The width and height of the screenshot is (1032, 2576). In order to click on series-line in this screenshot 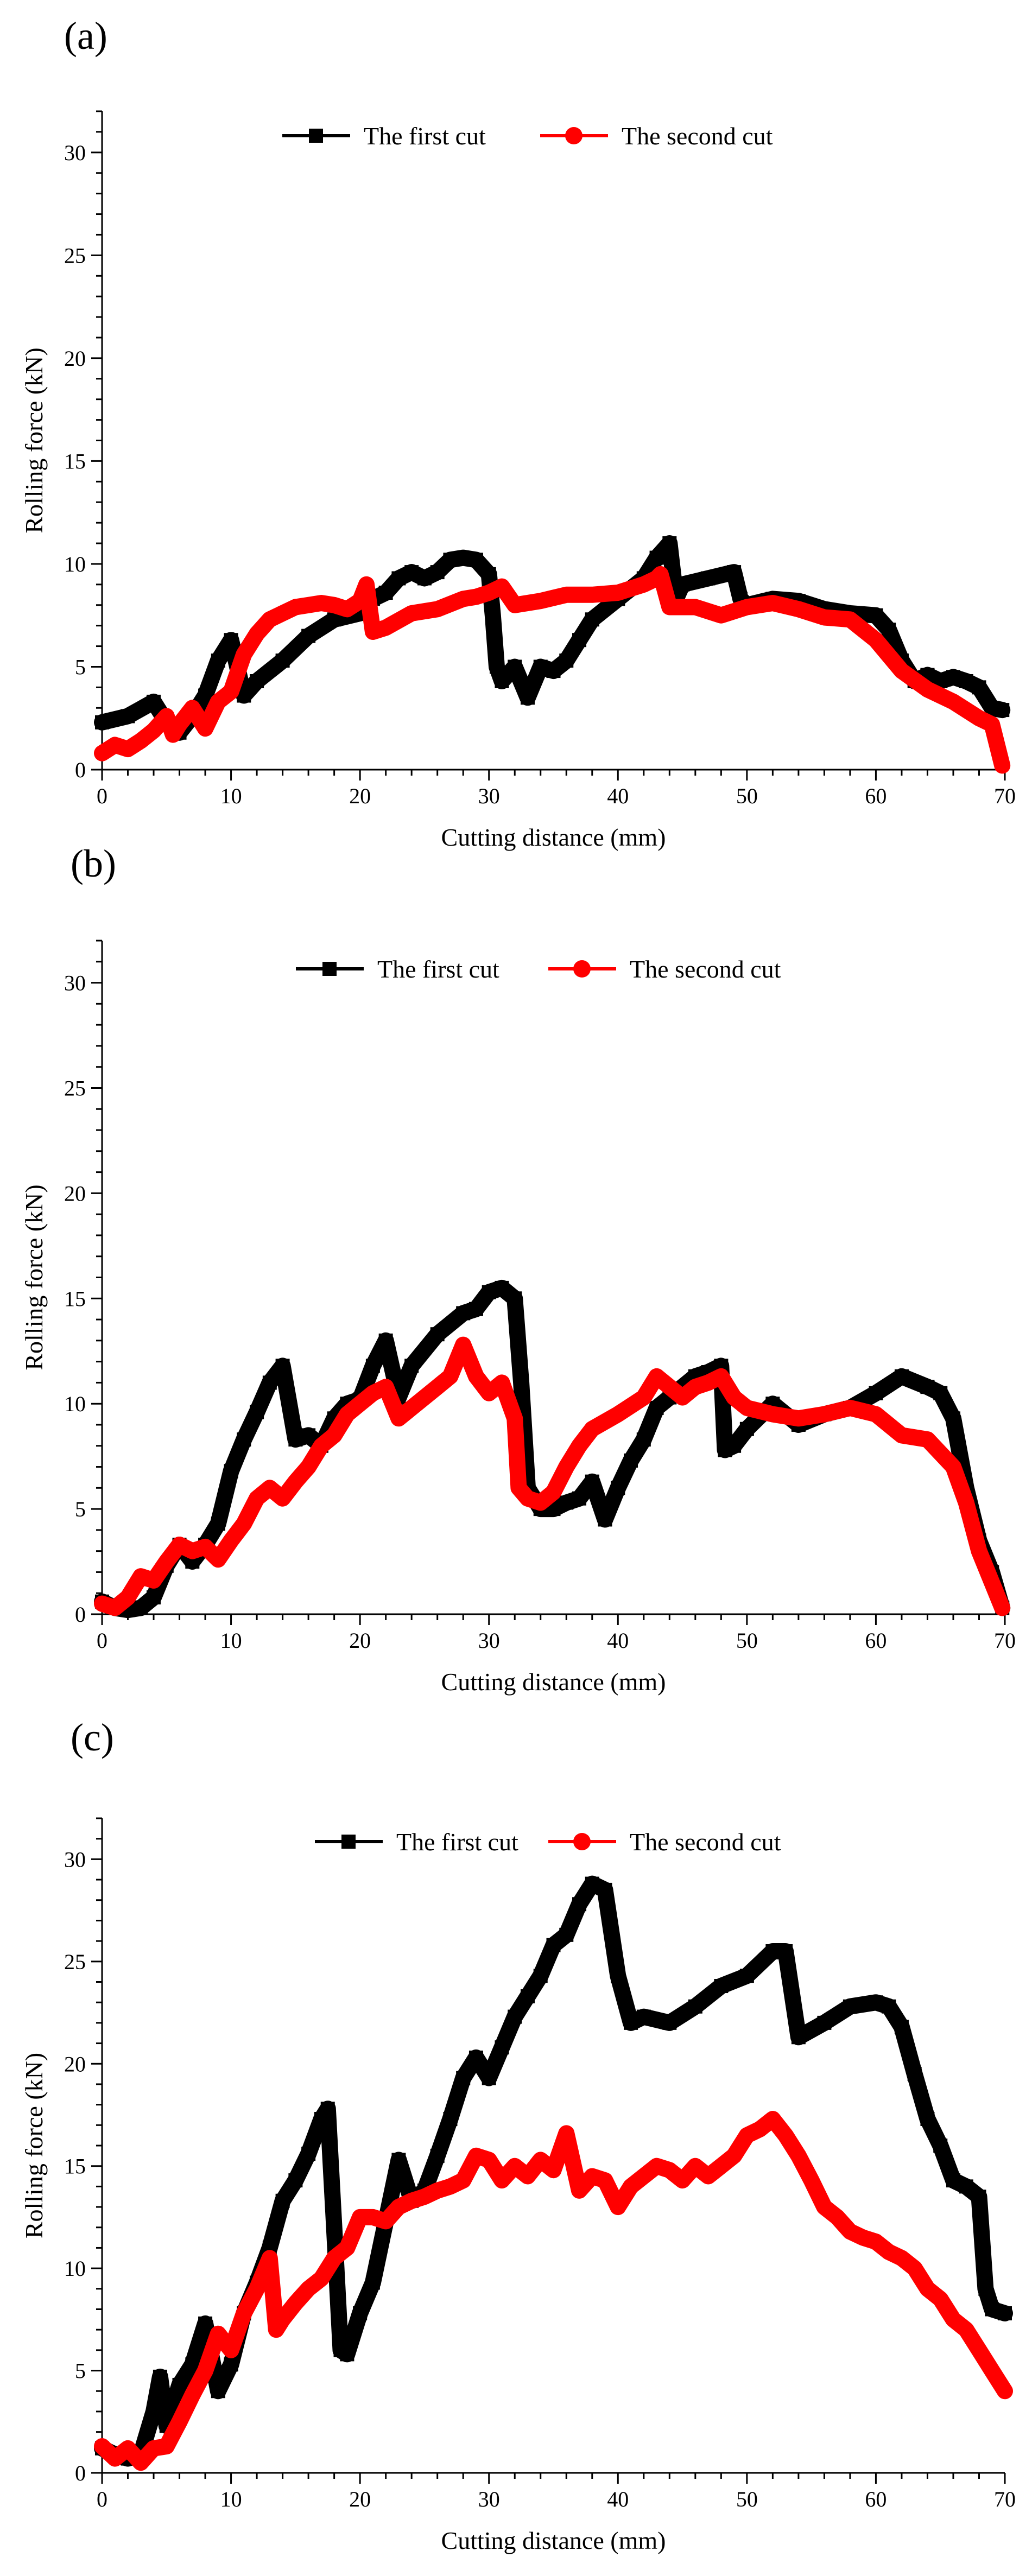, I will do `click(552, 1449)`.